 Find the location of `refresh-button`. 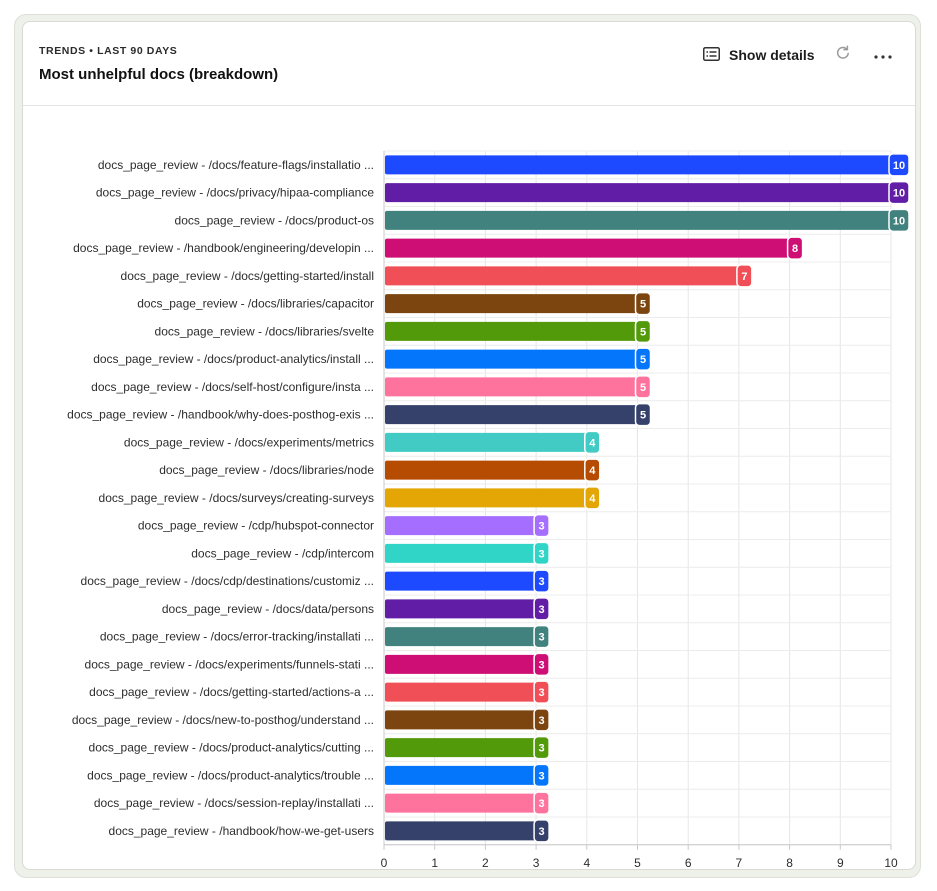

refresh-button is located at coordinates (843, 55).